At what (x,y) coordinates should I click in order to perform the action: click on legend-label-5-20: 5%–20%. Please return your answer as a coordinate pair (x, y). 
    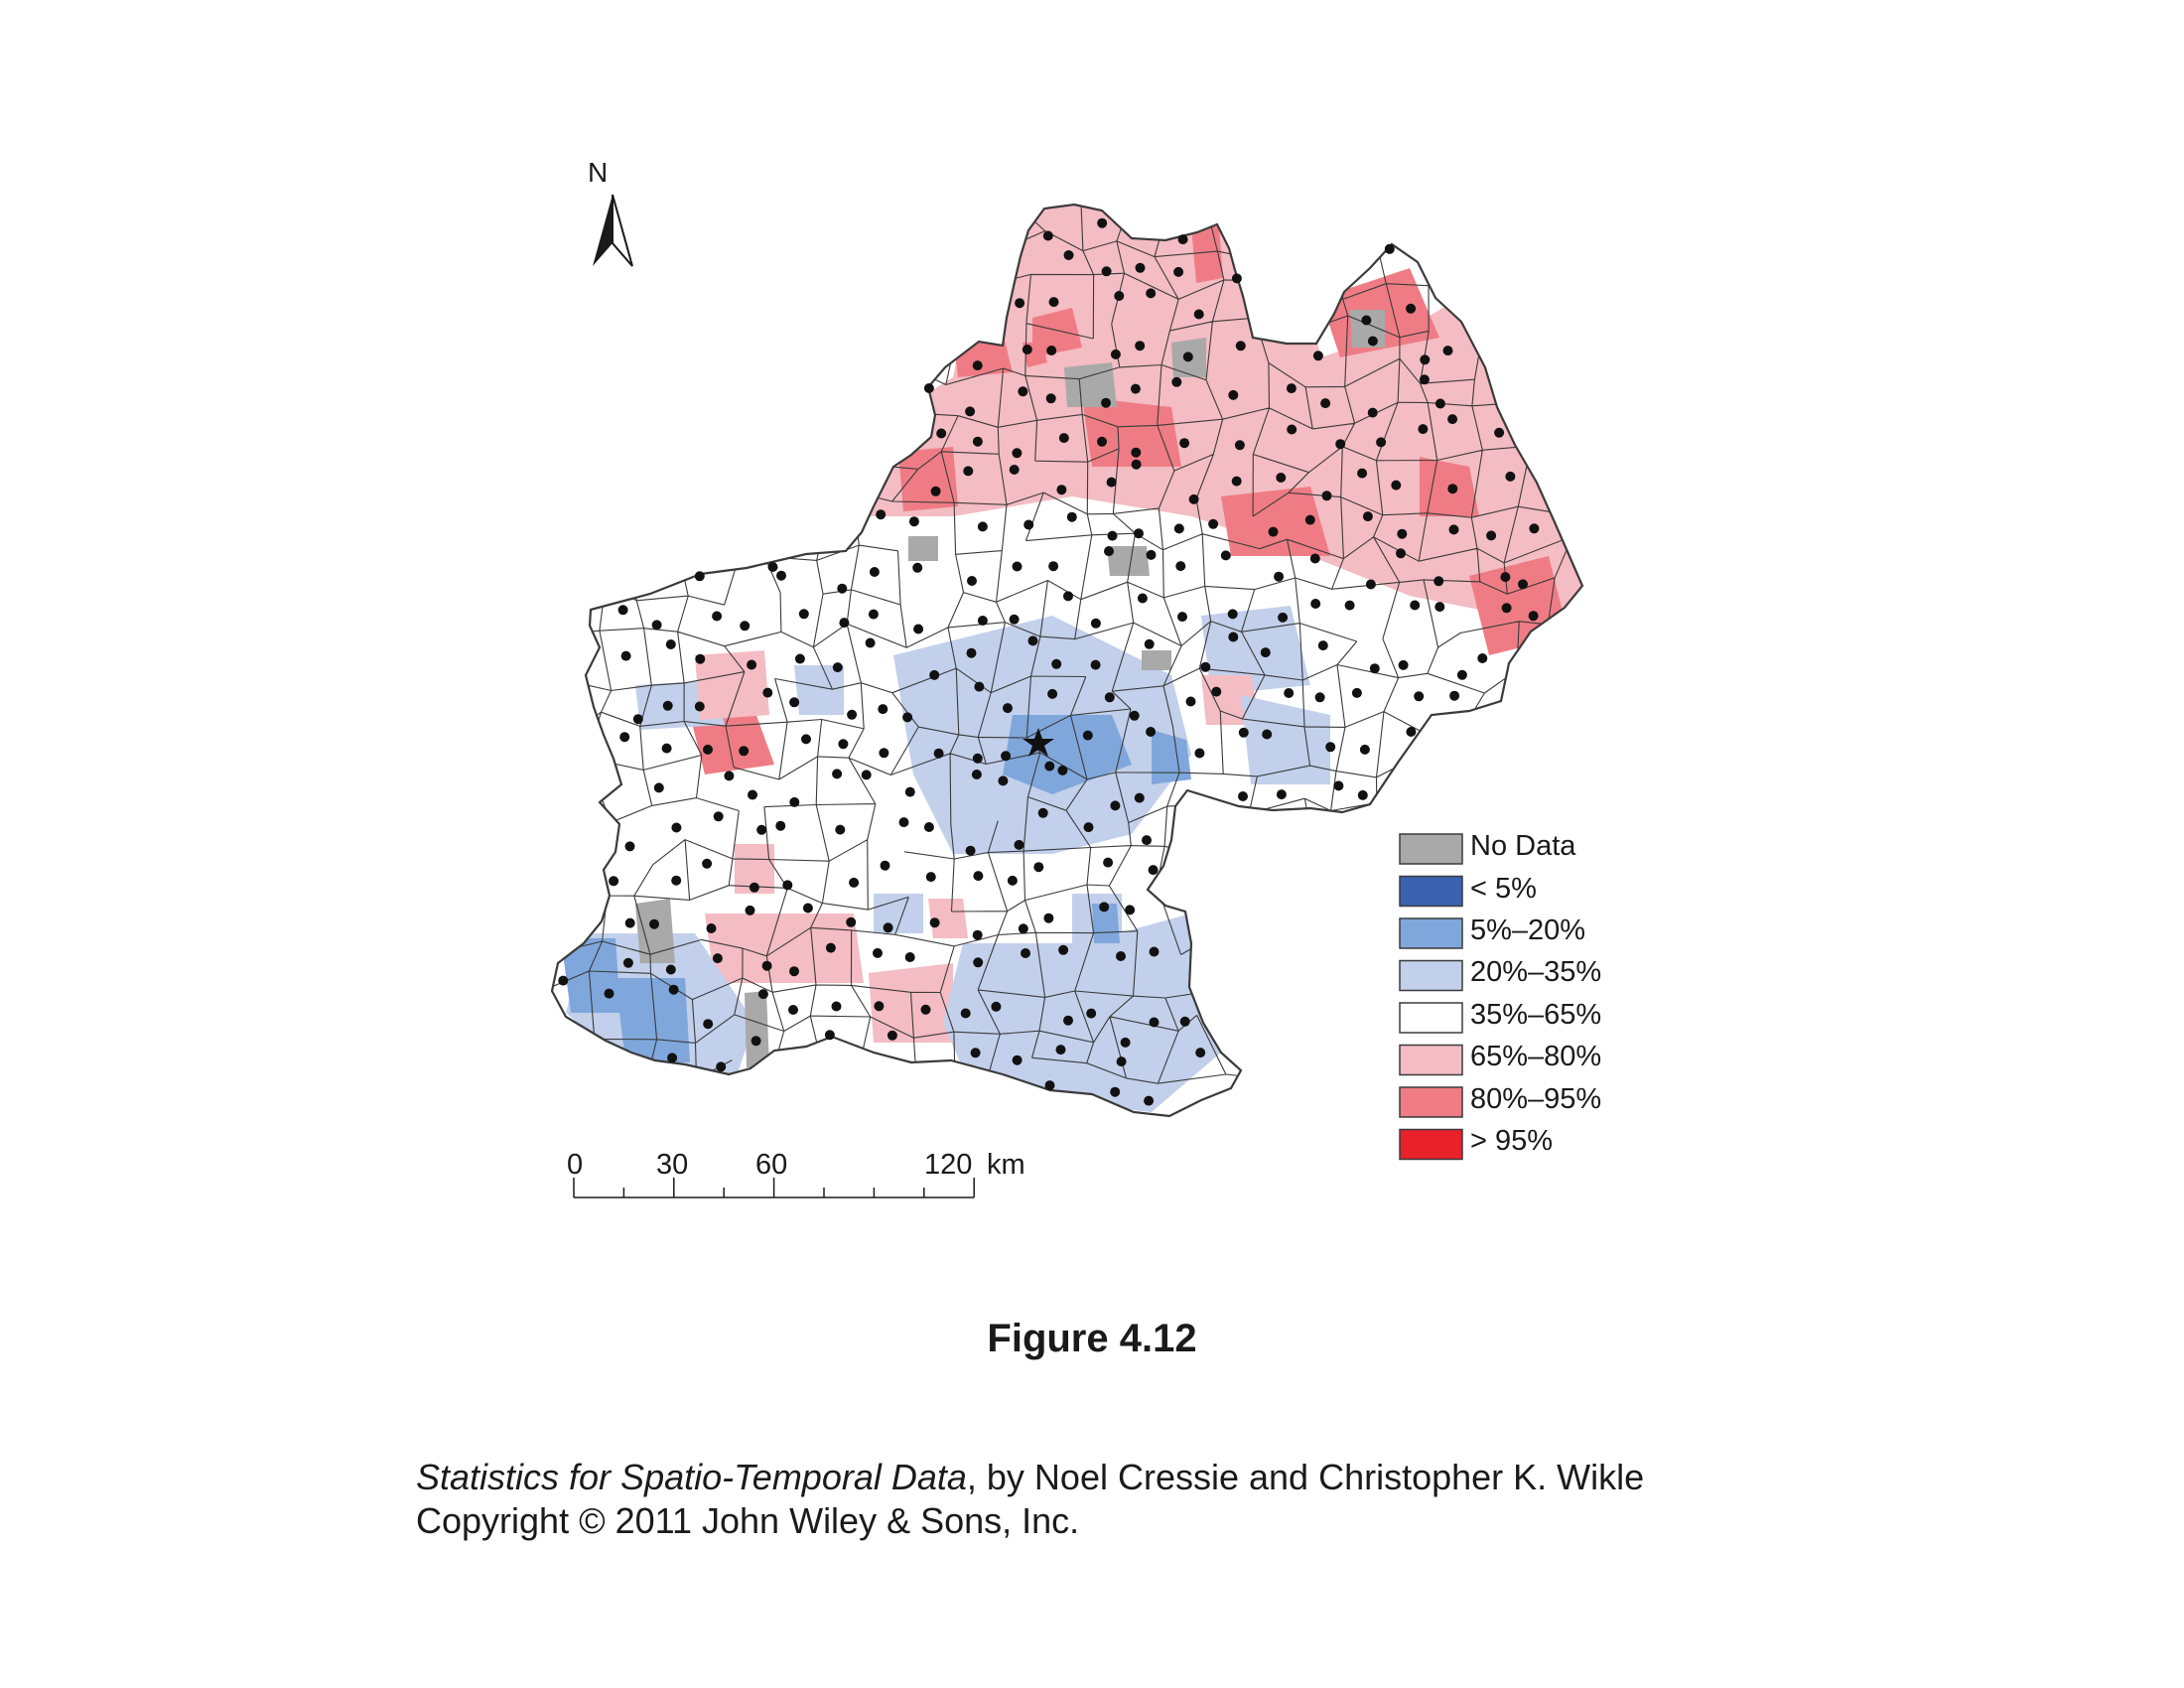
    Looking at the image, I should click on (1528, 930).